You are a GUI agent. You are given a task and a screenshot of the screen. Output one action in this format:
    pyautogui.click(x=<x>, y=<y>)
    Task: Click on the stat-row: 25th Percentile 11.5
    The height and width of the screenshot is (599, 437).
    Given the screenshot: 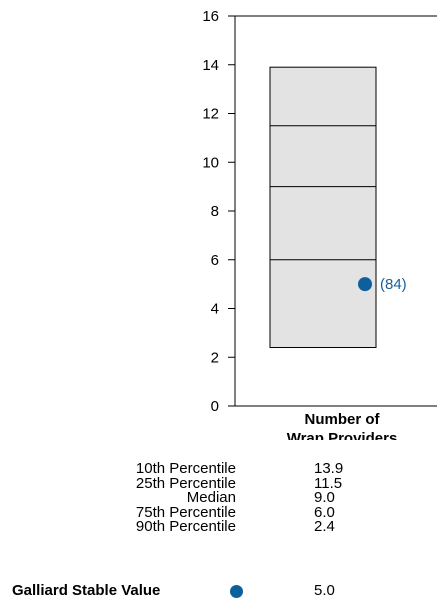 What is the action you would take?
    pyautogui.click(x=218, y=483)
    